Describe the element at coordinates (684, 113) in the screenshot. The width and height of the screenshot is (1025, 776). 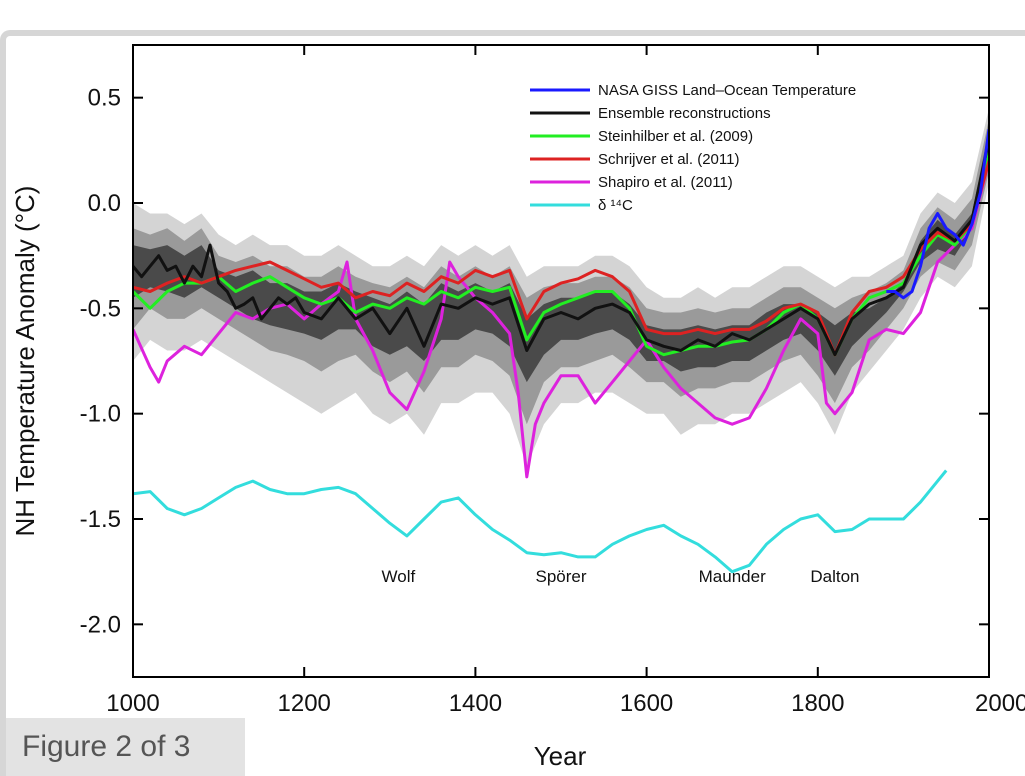
I see `legend-entry: Ensemble reconstructions` at that location.